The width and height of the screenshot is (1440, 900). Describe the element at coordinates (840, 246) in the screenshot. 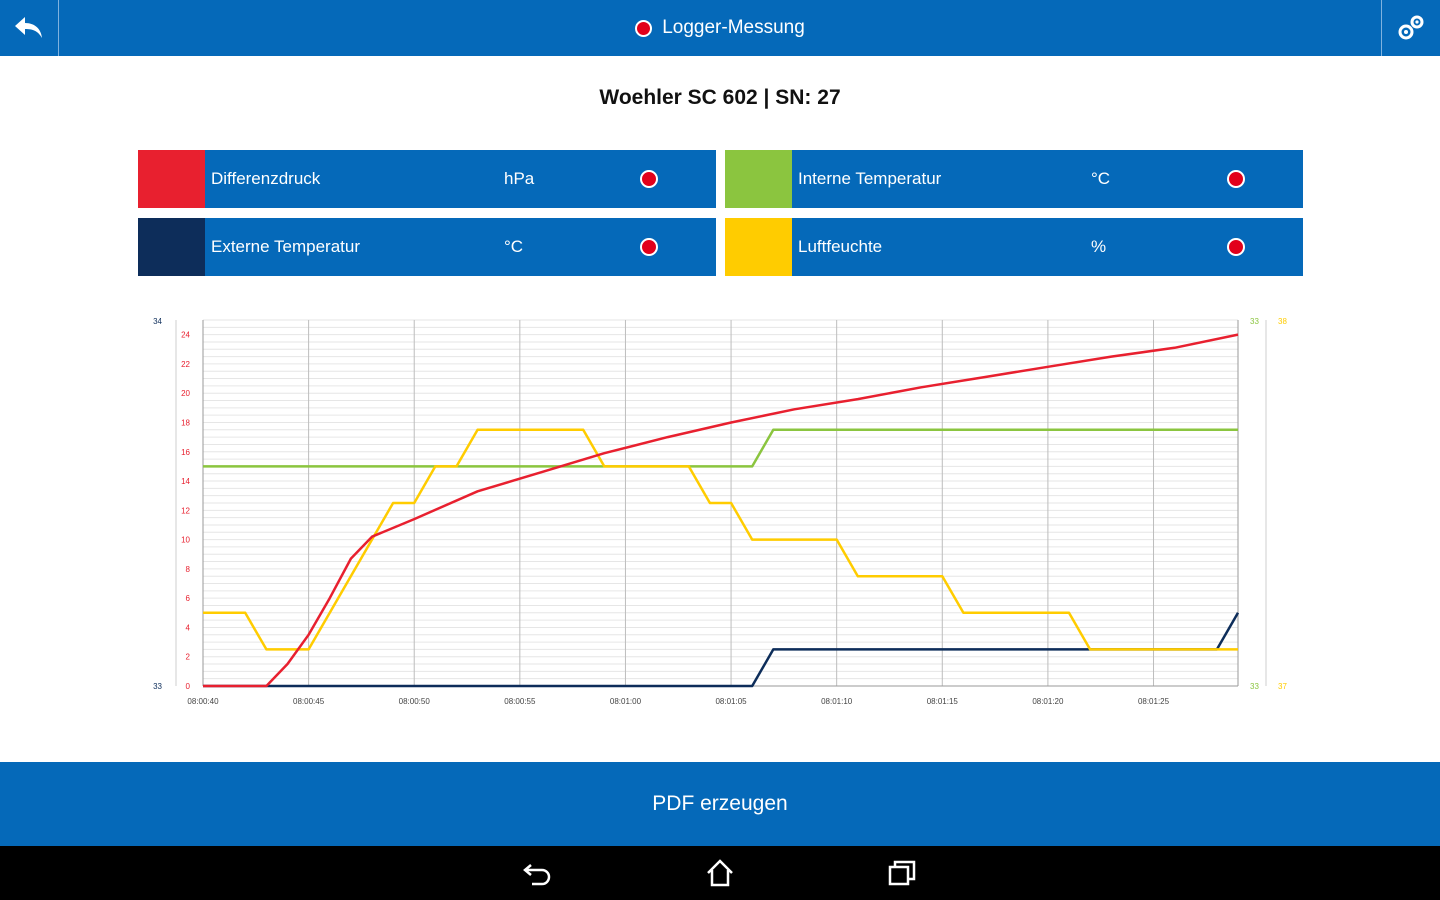

I see `legend-name: Luftfeuchte` at that location.